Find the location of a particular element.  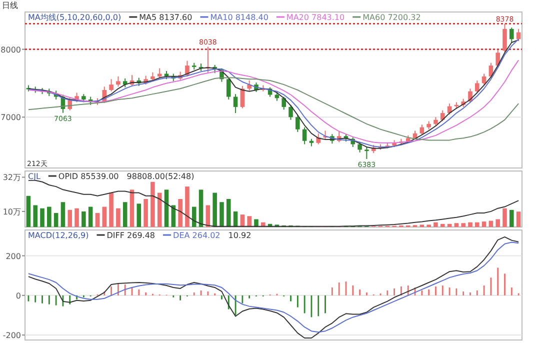

y-tick-label: 32万 is located at coordinates (11, 177).